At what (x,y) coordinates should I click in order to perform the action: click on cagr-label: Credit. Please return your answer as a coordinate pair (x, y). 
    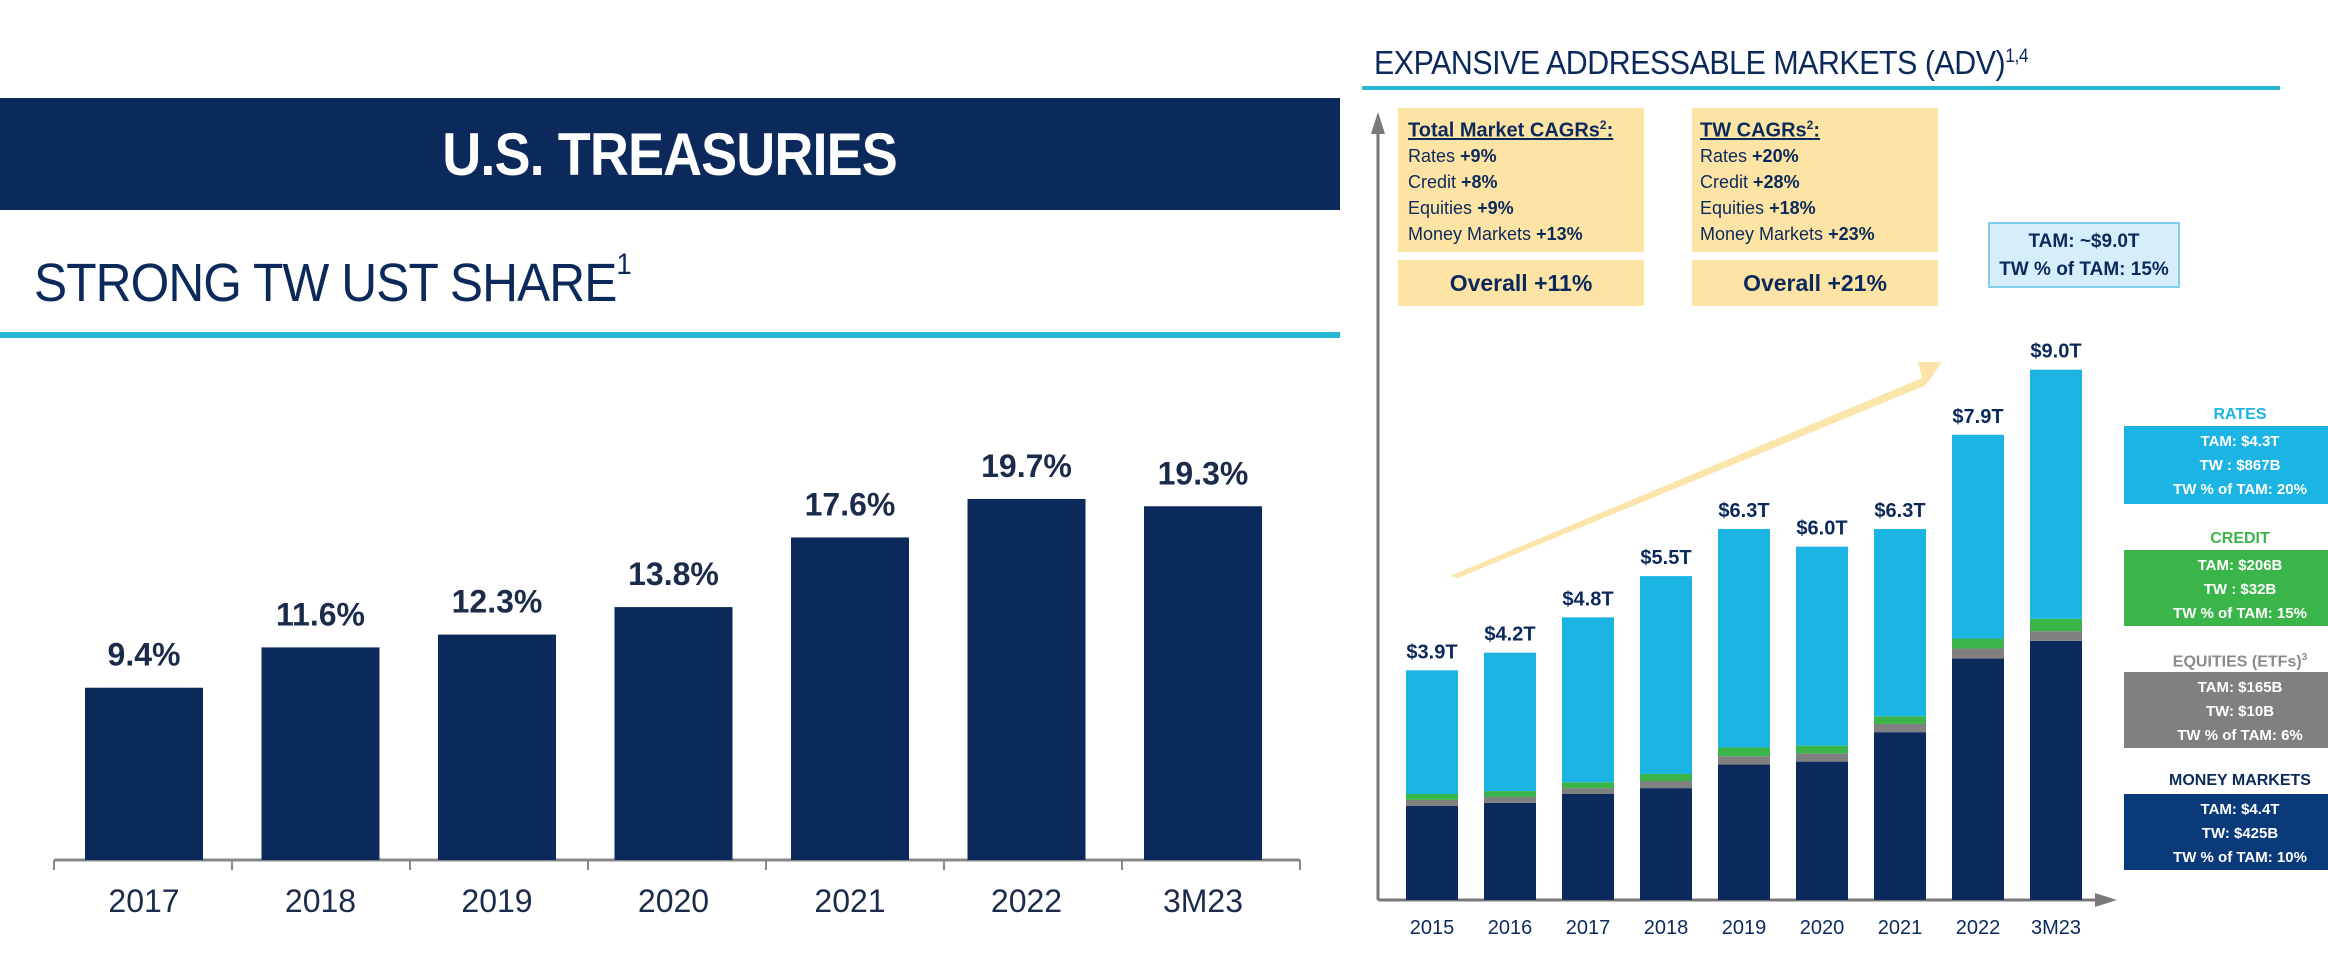
    Looking at the image, I should click on (1432, 181).